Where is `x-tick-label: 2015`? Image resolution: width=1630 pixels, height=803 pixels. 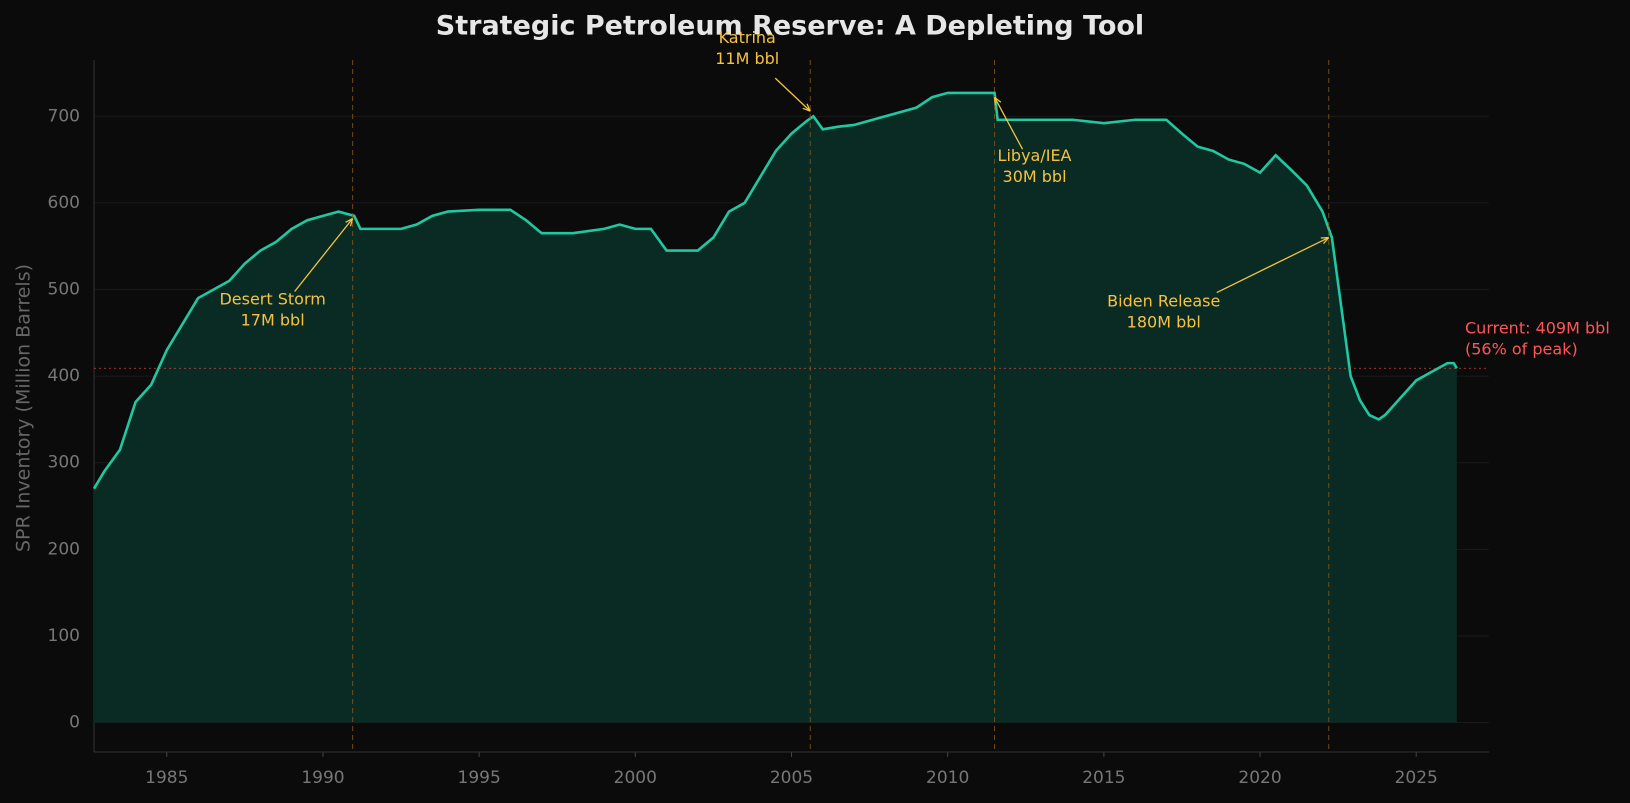
x-tick-label: 2015 is located at coordinates (1103, 778).